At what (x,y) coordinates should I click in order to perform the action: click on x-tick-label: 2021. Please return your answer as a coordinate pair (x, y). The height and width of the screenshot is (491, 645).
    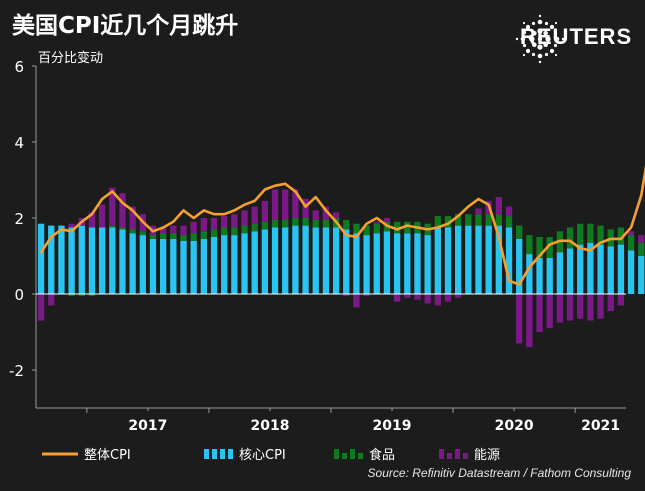
    Looking at the image, I should click on (600, 426).